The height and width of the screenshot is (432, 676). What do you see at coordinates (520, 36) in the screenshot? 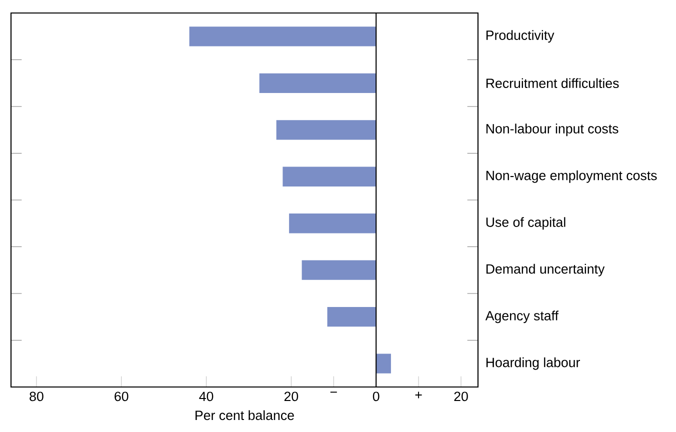
I see `y-tick-label: Productivity` at bounding box center [520, 36].